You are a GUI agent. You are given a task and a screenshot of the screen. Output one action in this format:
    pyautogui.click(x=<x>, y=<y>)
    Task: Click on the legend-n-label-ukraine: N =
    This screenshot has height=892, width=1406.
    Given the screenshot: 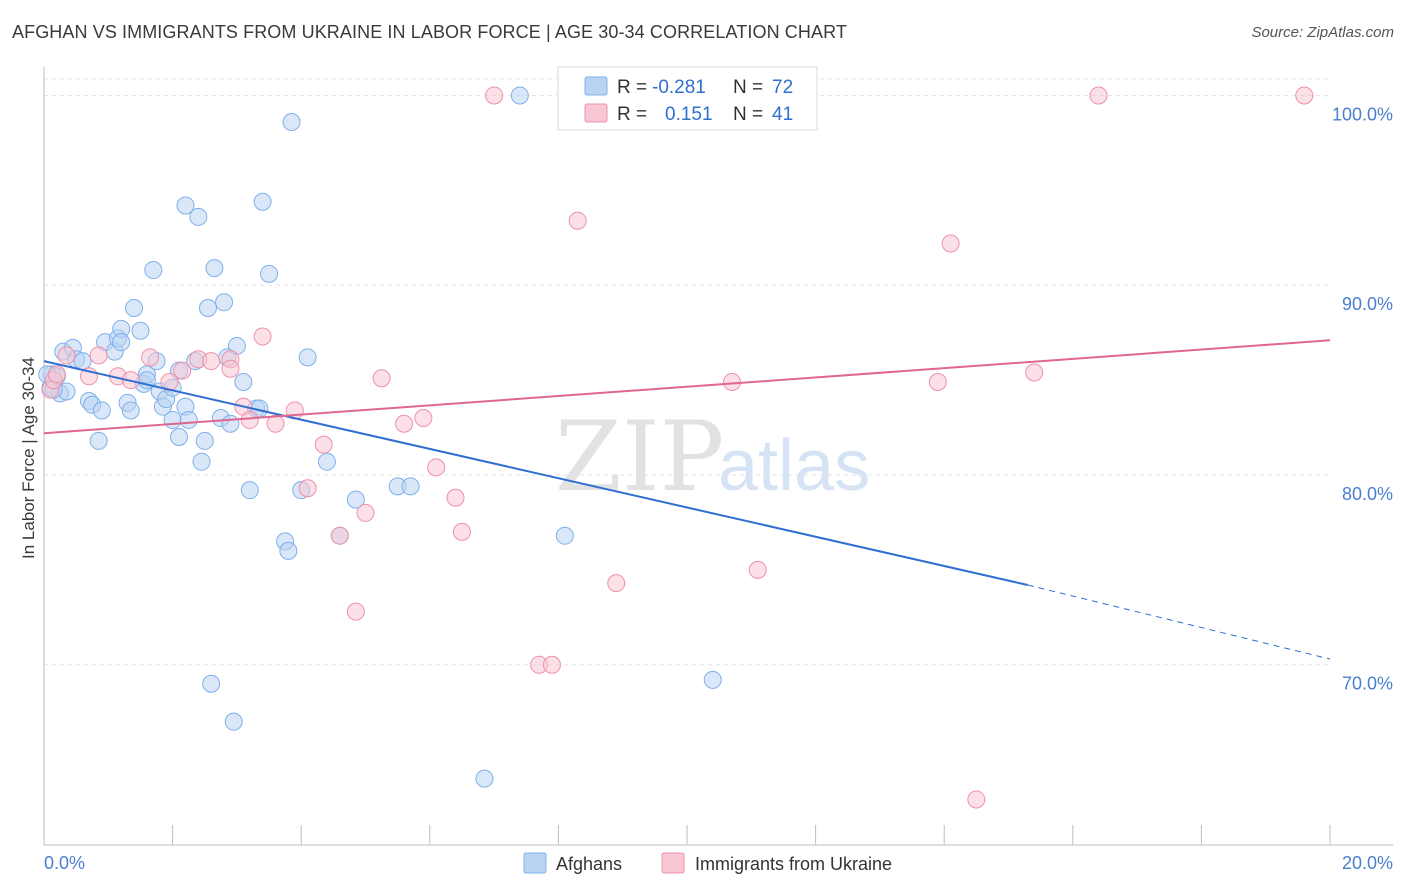 What is the action you would take?
    pyautogui.click(x=748, y=114)
    